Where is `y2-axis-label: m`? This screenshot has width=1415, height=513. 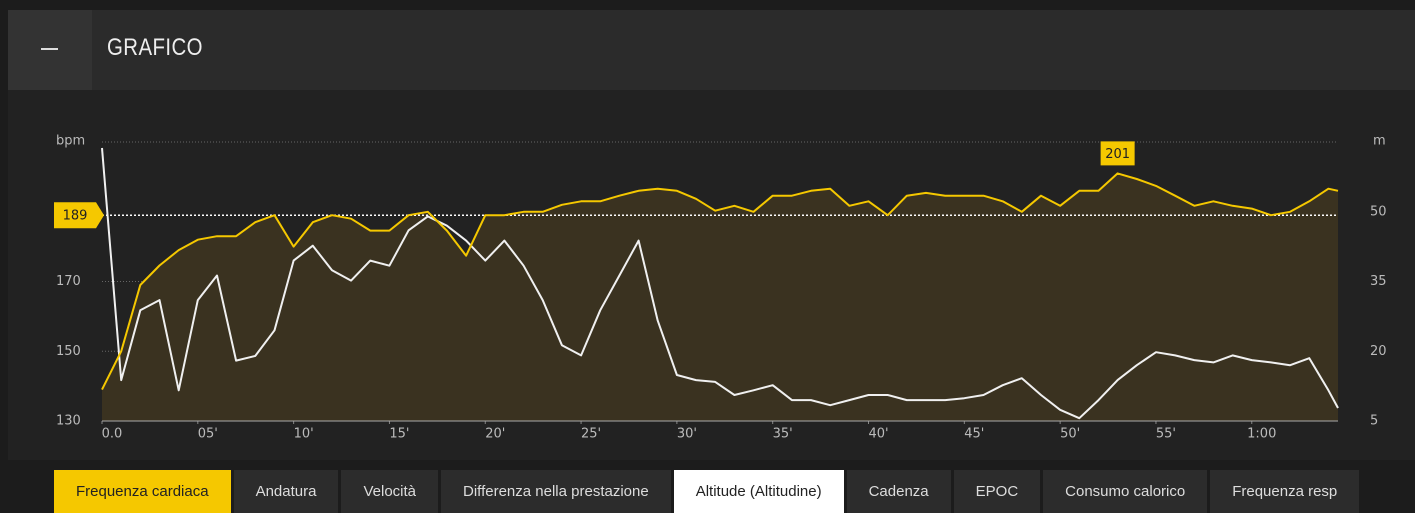 y2-axis-label: m is located at coordinates (1379, 141).